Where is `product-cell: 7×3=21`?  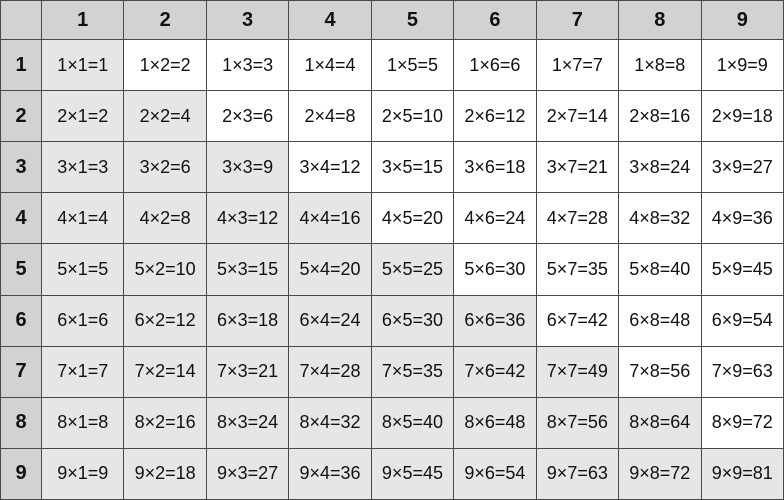 product-cell: 7×3=21 is located at coordinates (247, 371).